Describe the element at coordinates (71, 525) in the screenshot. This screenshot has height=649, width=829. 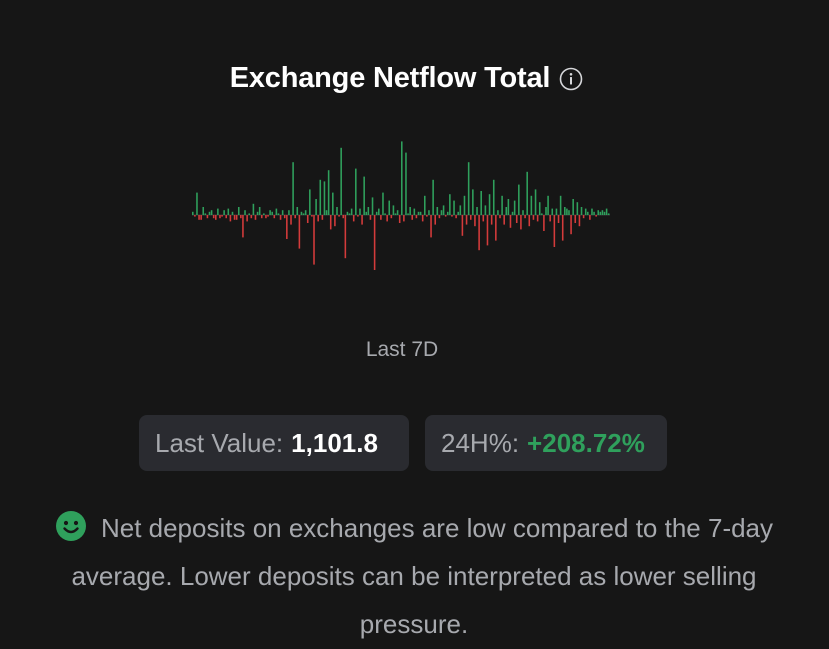
I see `smiley-face-icon` at that location.